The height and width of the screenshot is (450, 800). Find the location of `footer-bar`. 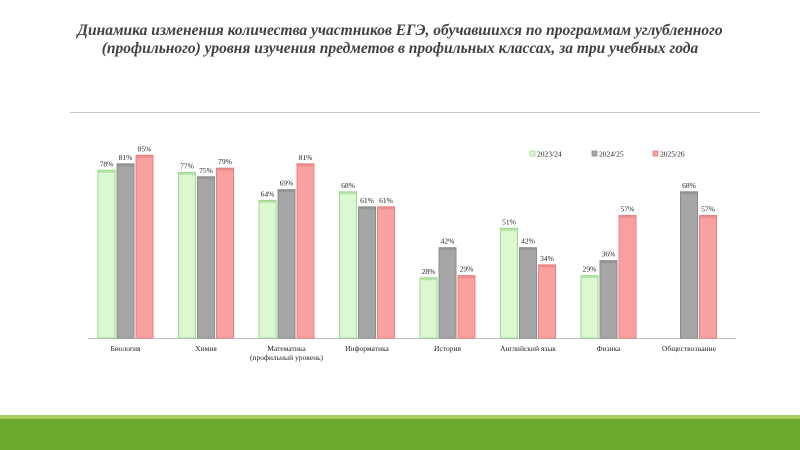

footer-bar is located at coordinates (400, 434).